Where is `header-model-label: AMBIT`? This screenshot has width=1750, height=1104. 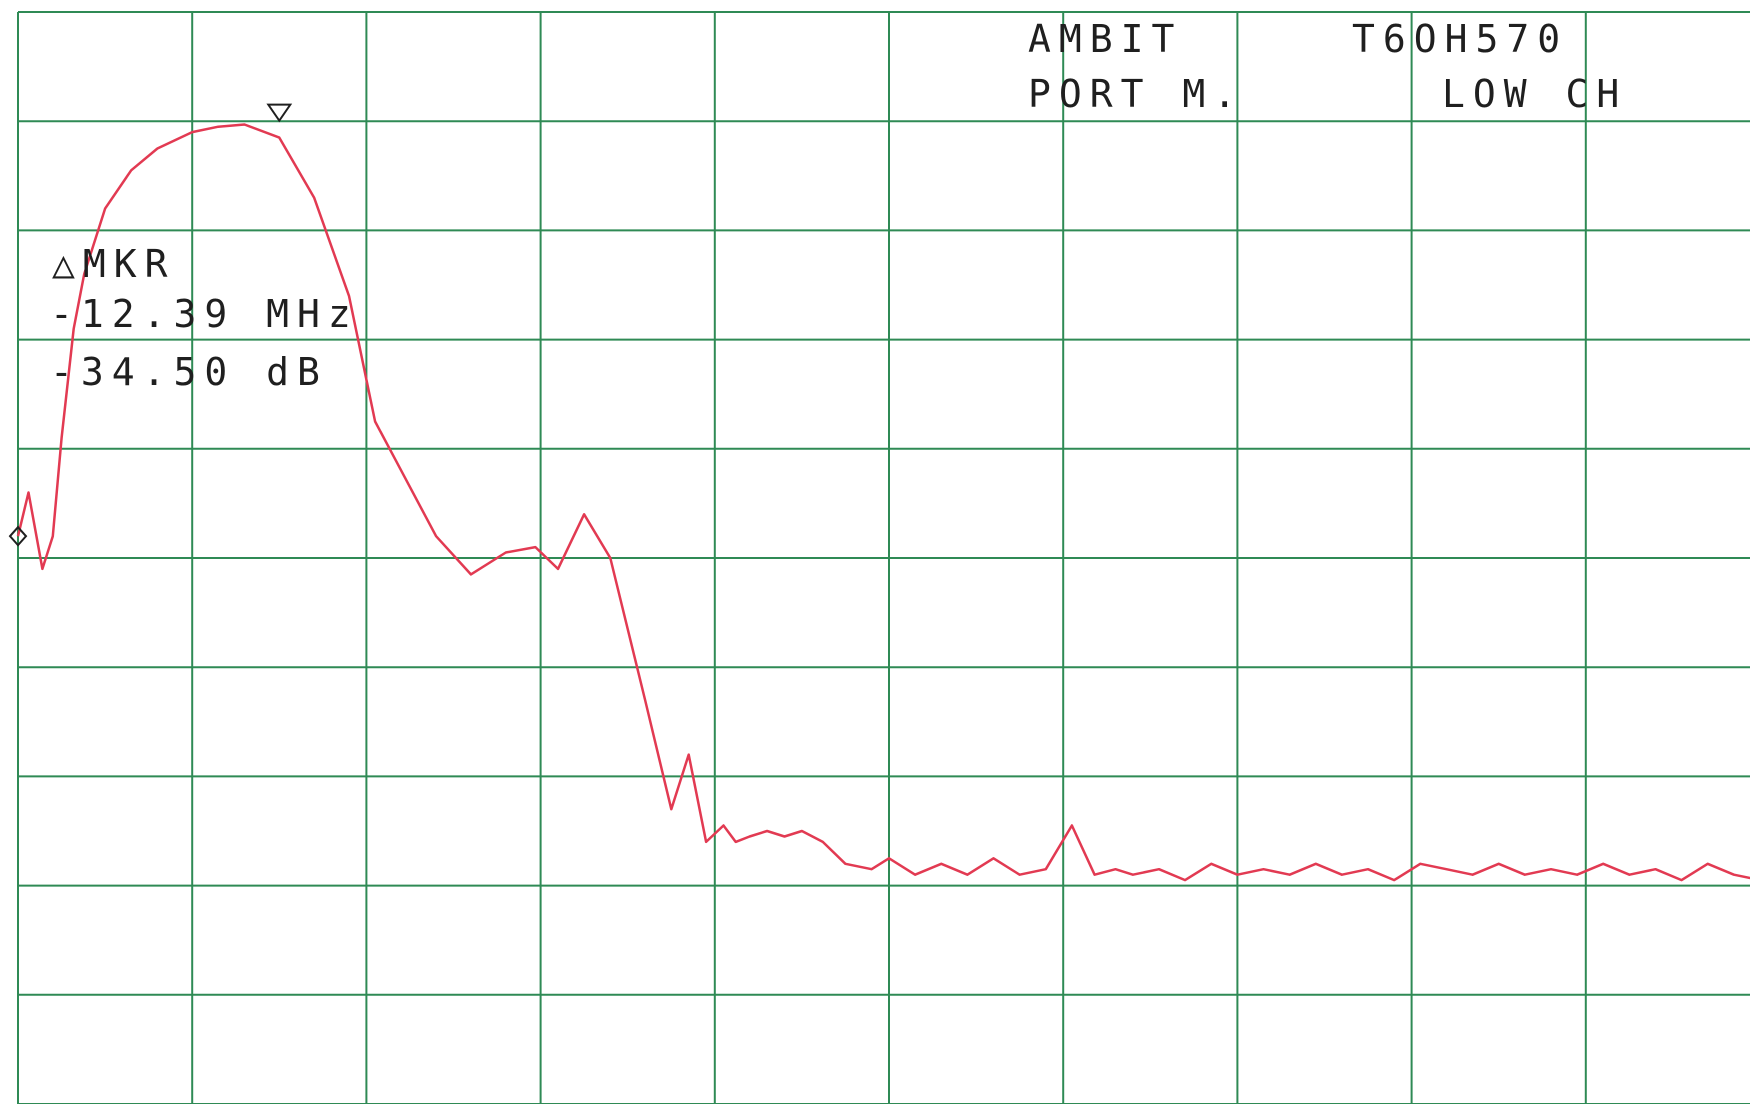
header-model-label: AMBIT is located at coordinates (1105, 39).